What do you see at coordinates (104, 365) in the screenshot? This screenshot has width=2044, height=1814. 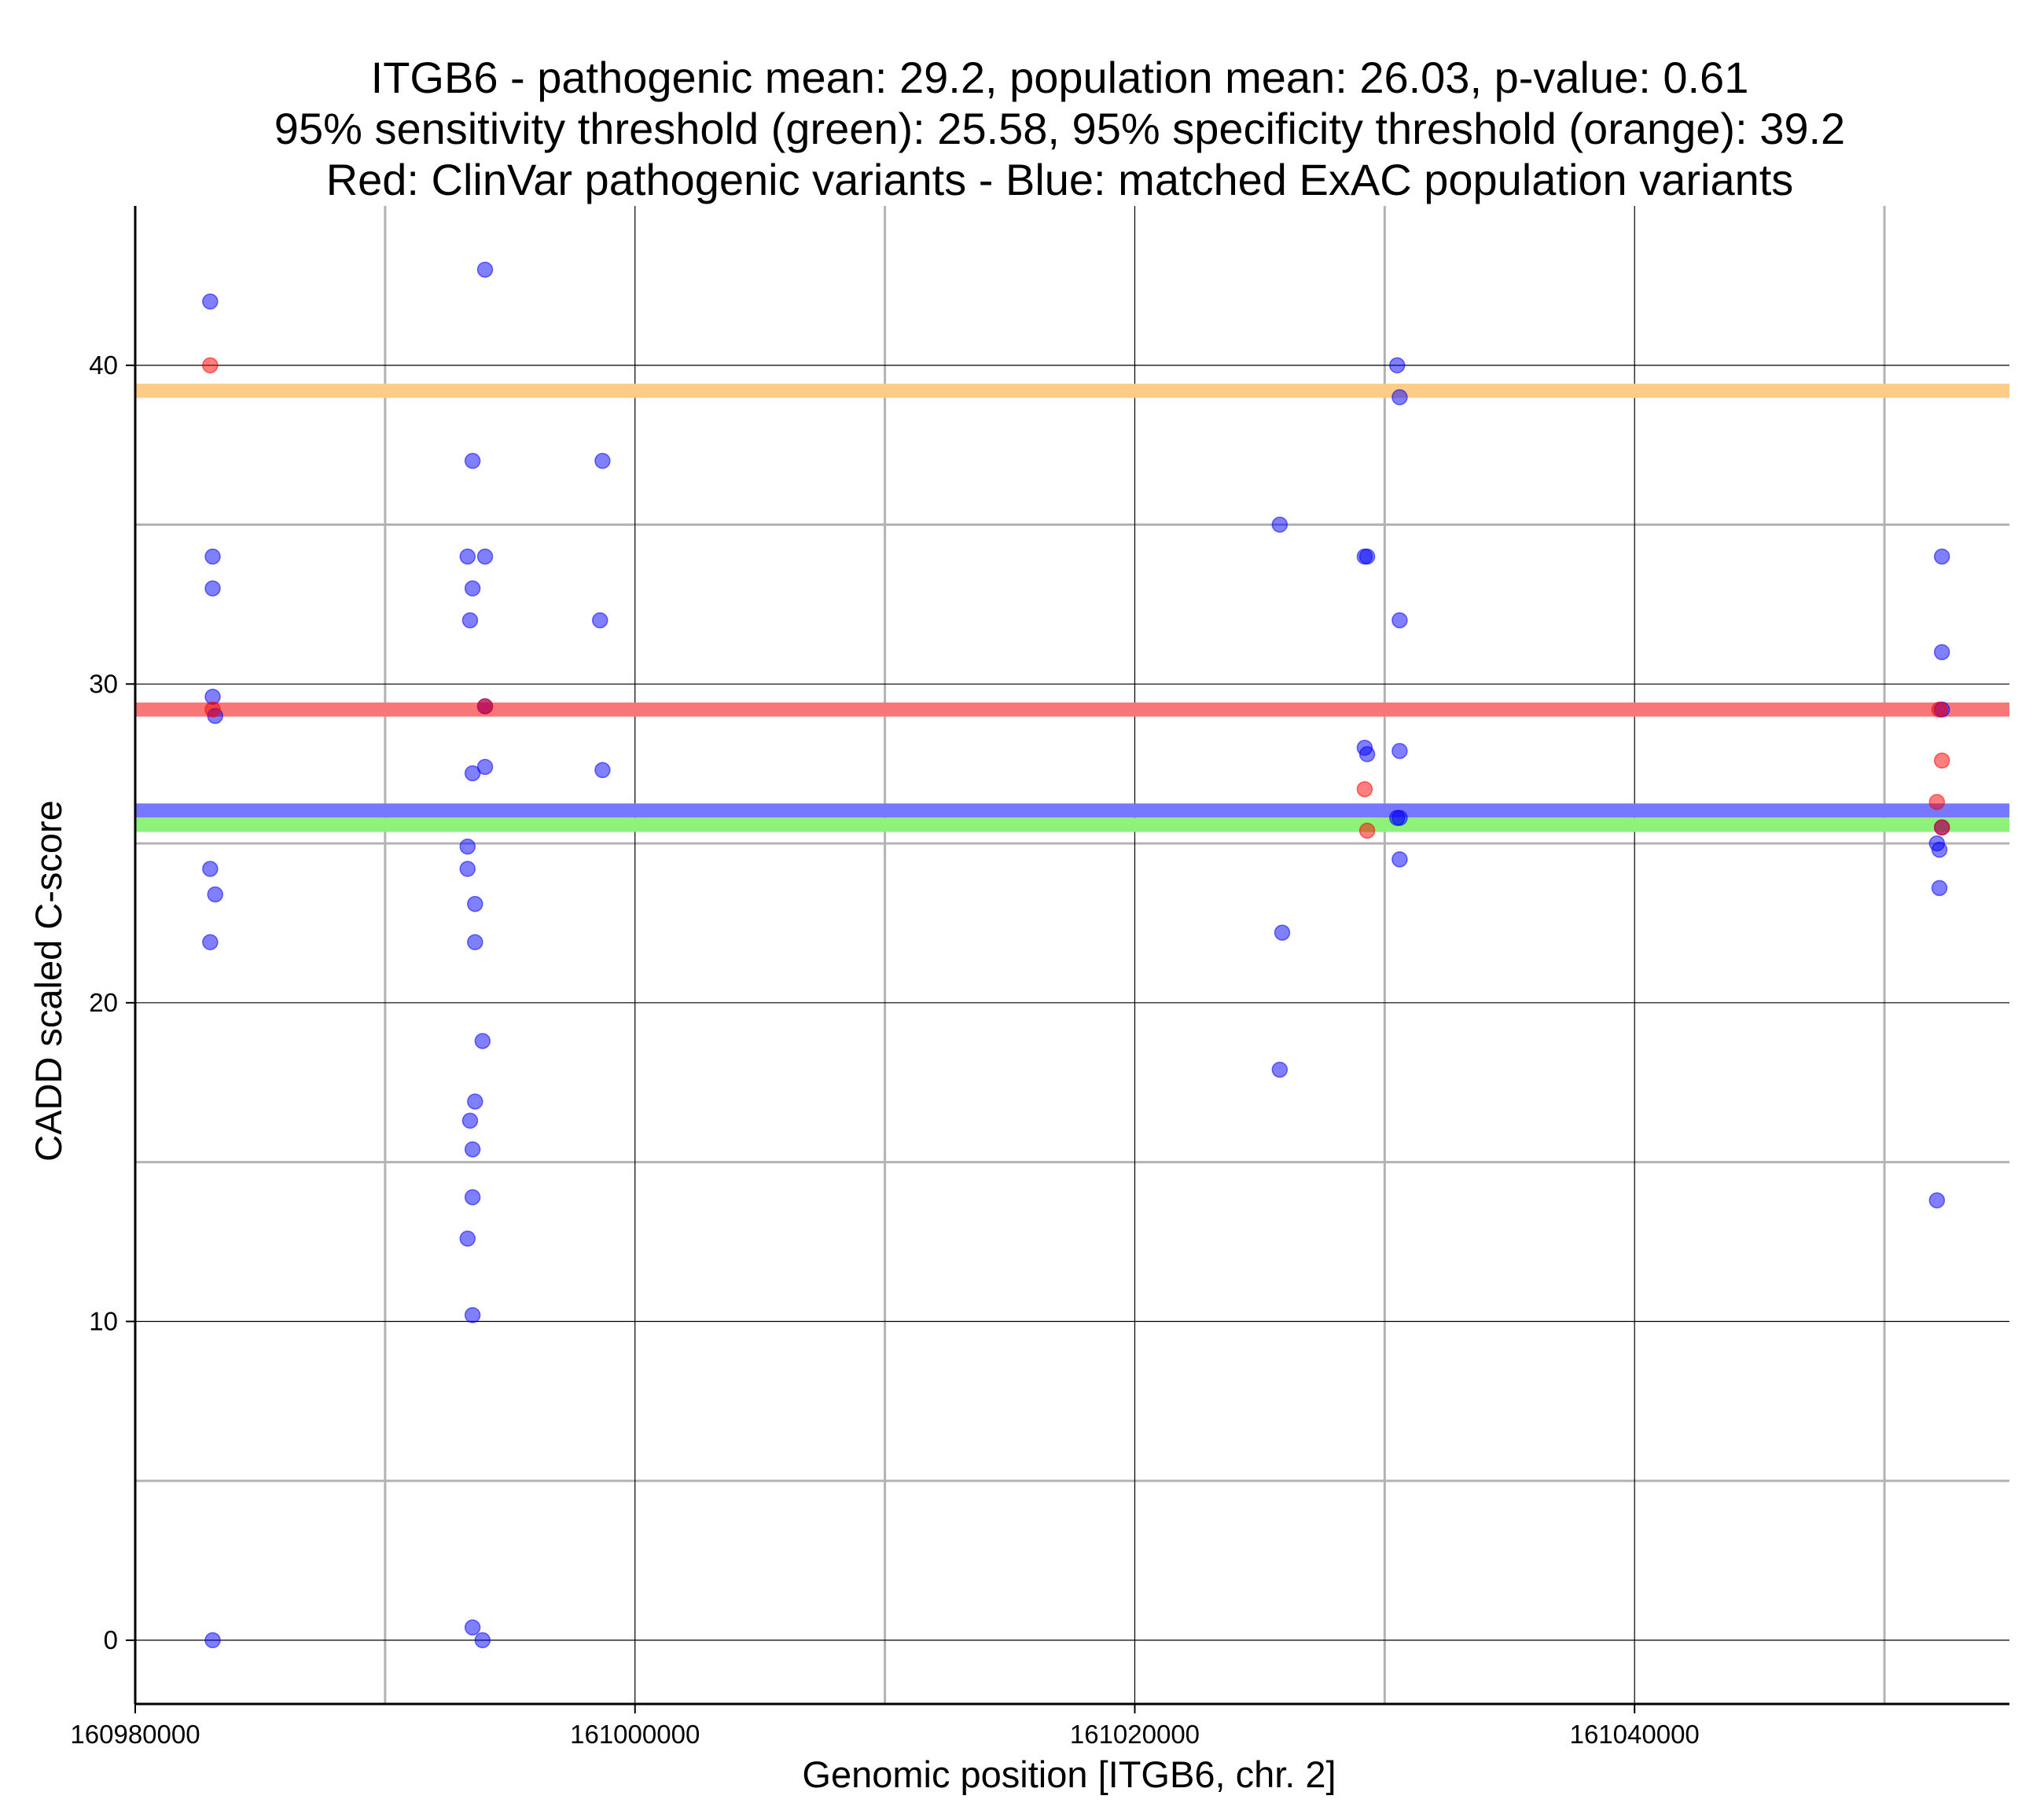 I see `y-tick-label: 40` at bounding box center [104, 365].